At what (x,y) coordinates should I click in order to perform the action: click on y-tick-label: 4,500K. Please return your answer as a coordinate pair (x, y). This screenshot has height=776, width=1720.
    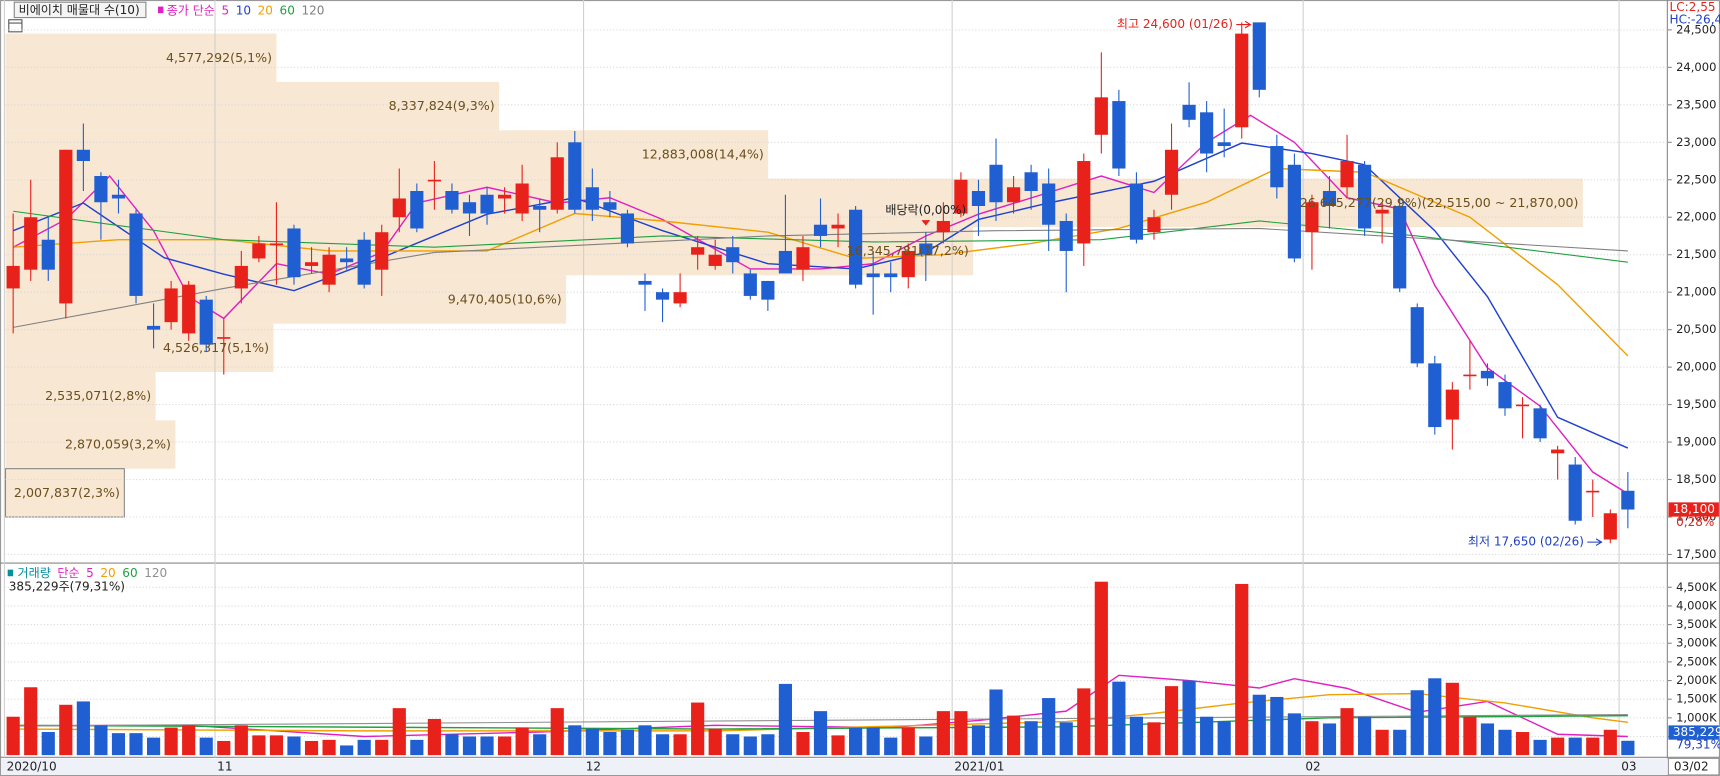
    Looking at the image, I should click on (1696, 587).